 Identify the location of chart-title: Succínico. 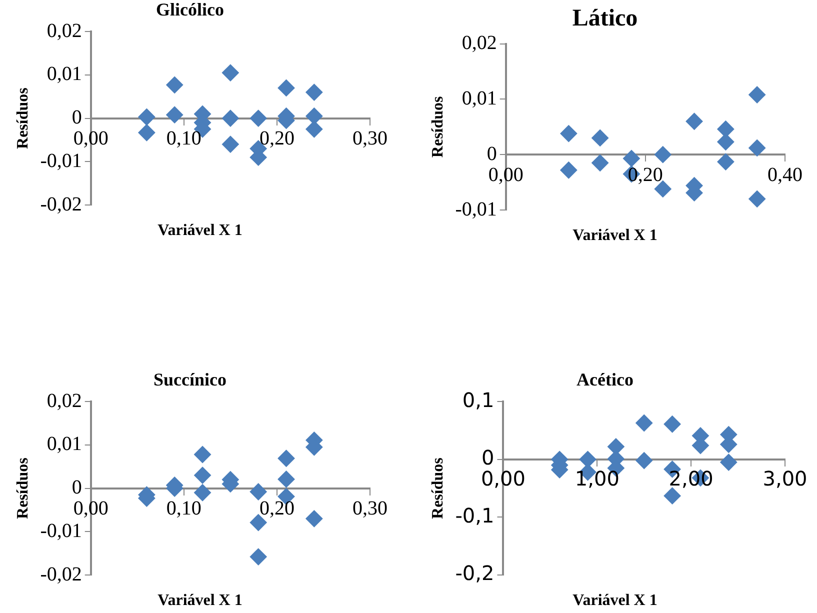
(190, 379).